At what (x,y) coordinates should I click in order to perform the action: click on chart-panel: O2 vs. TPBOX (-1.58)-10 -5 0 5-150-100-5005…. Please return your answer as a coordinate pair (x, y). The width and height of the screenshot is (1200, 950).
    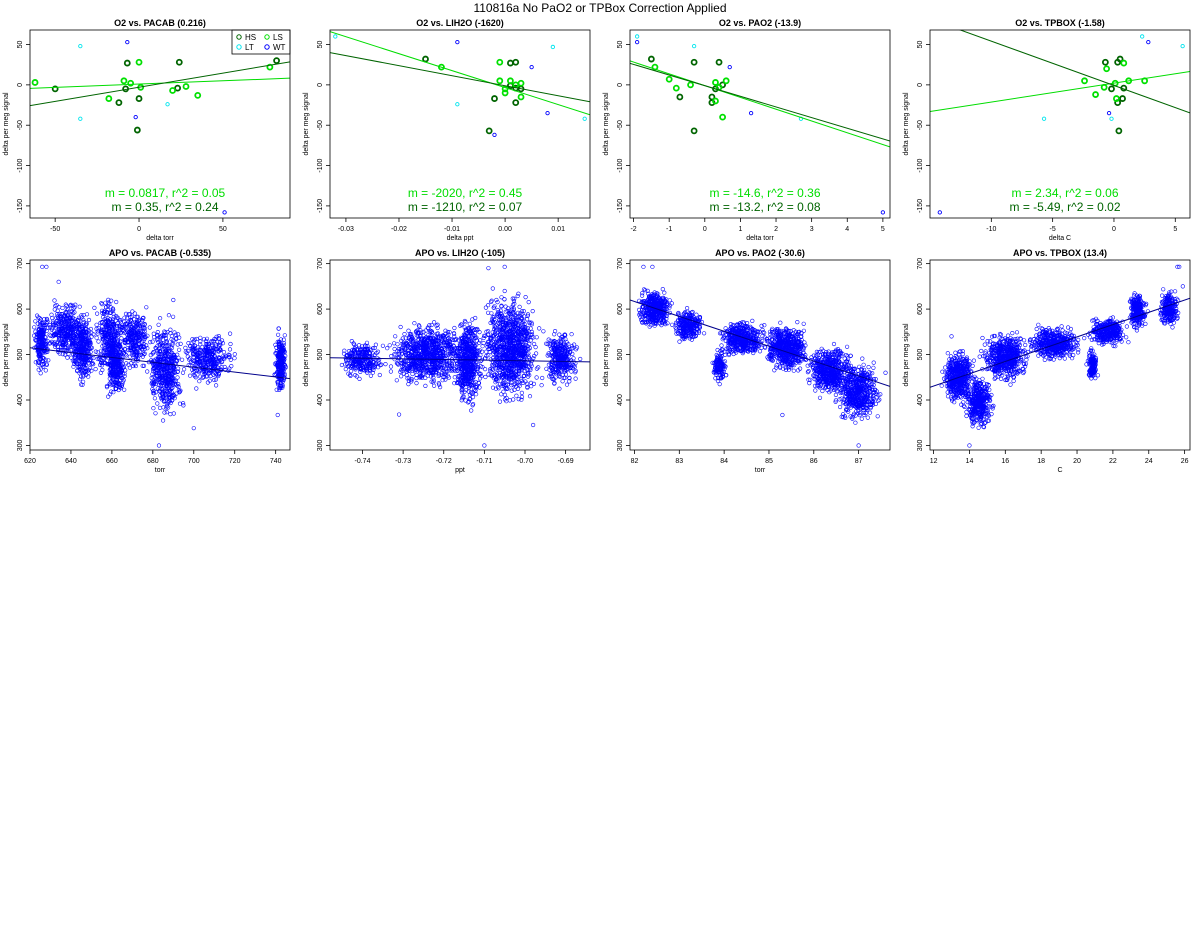
    Looking at the image, I should click on (1047, 130).